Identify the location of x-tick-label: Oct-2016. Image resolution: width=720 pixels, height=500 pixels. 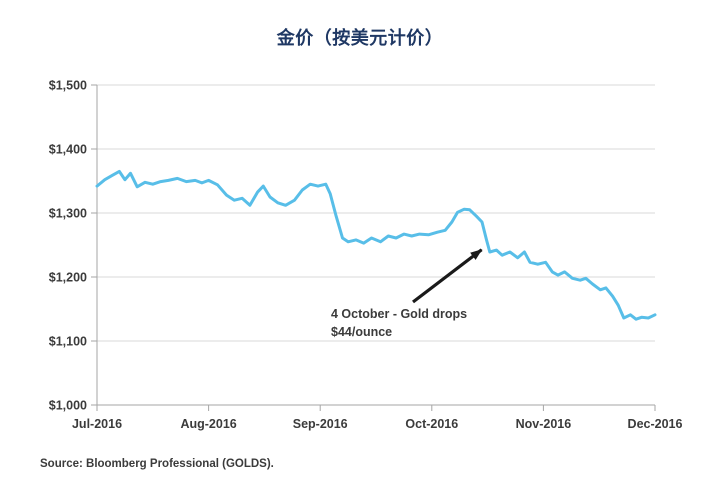
(431, 424).